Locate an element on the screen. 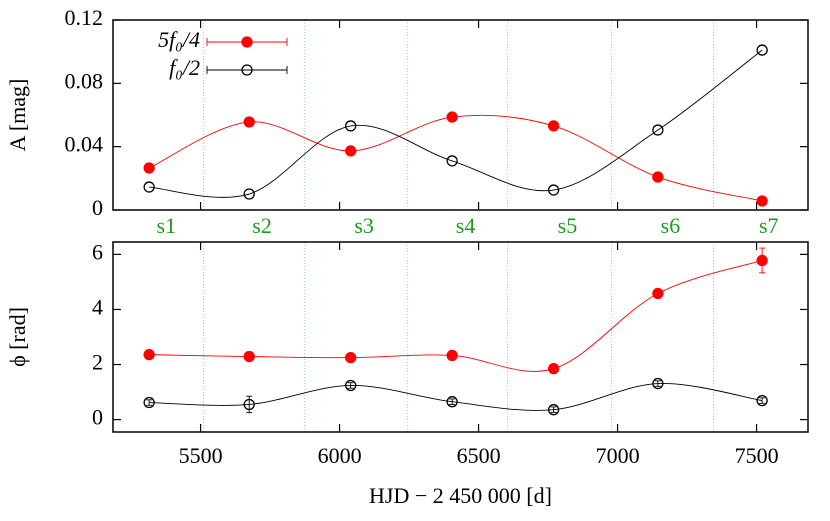  legend-label: 5f₀/4 is located at coordinates (179, 39).